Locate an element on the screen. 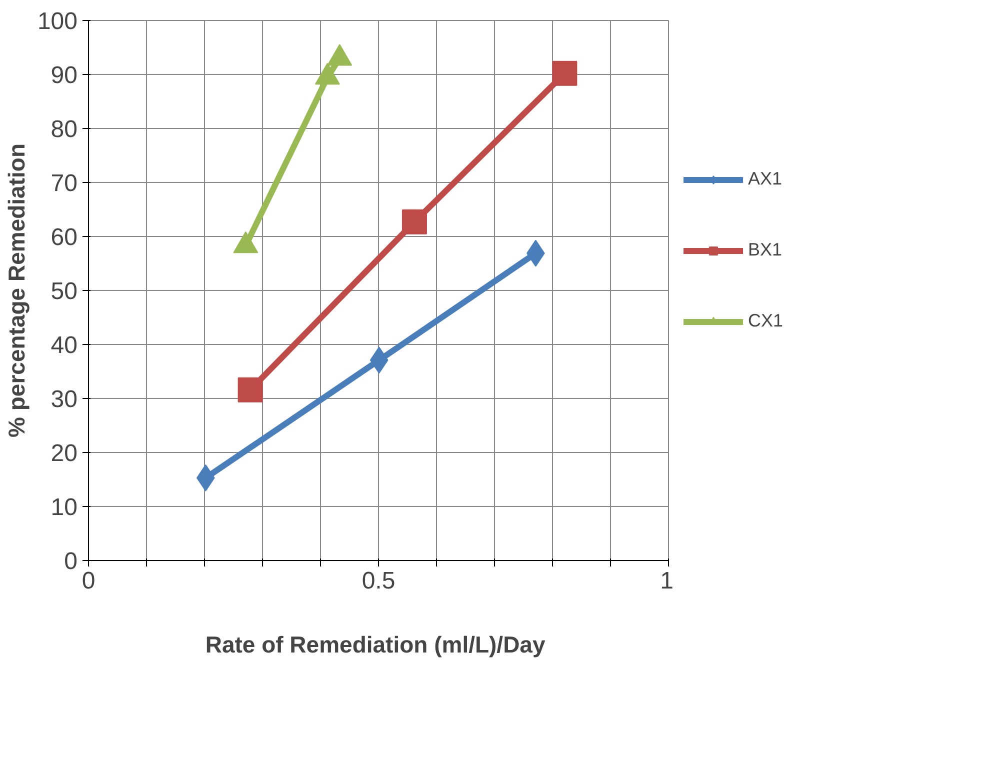 The image size is (1000, 760). y-tick-label: 70 is located at coordinates (64, 183).